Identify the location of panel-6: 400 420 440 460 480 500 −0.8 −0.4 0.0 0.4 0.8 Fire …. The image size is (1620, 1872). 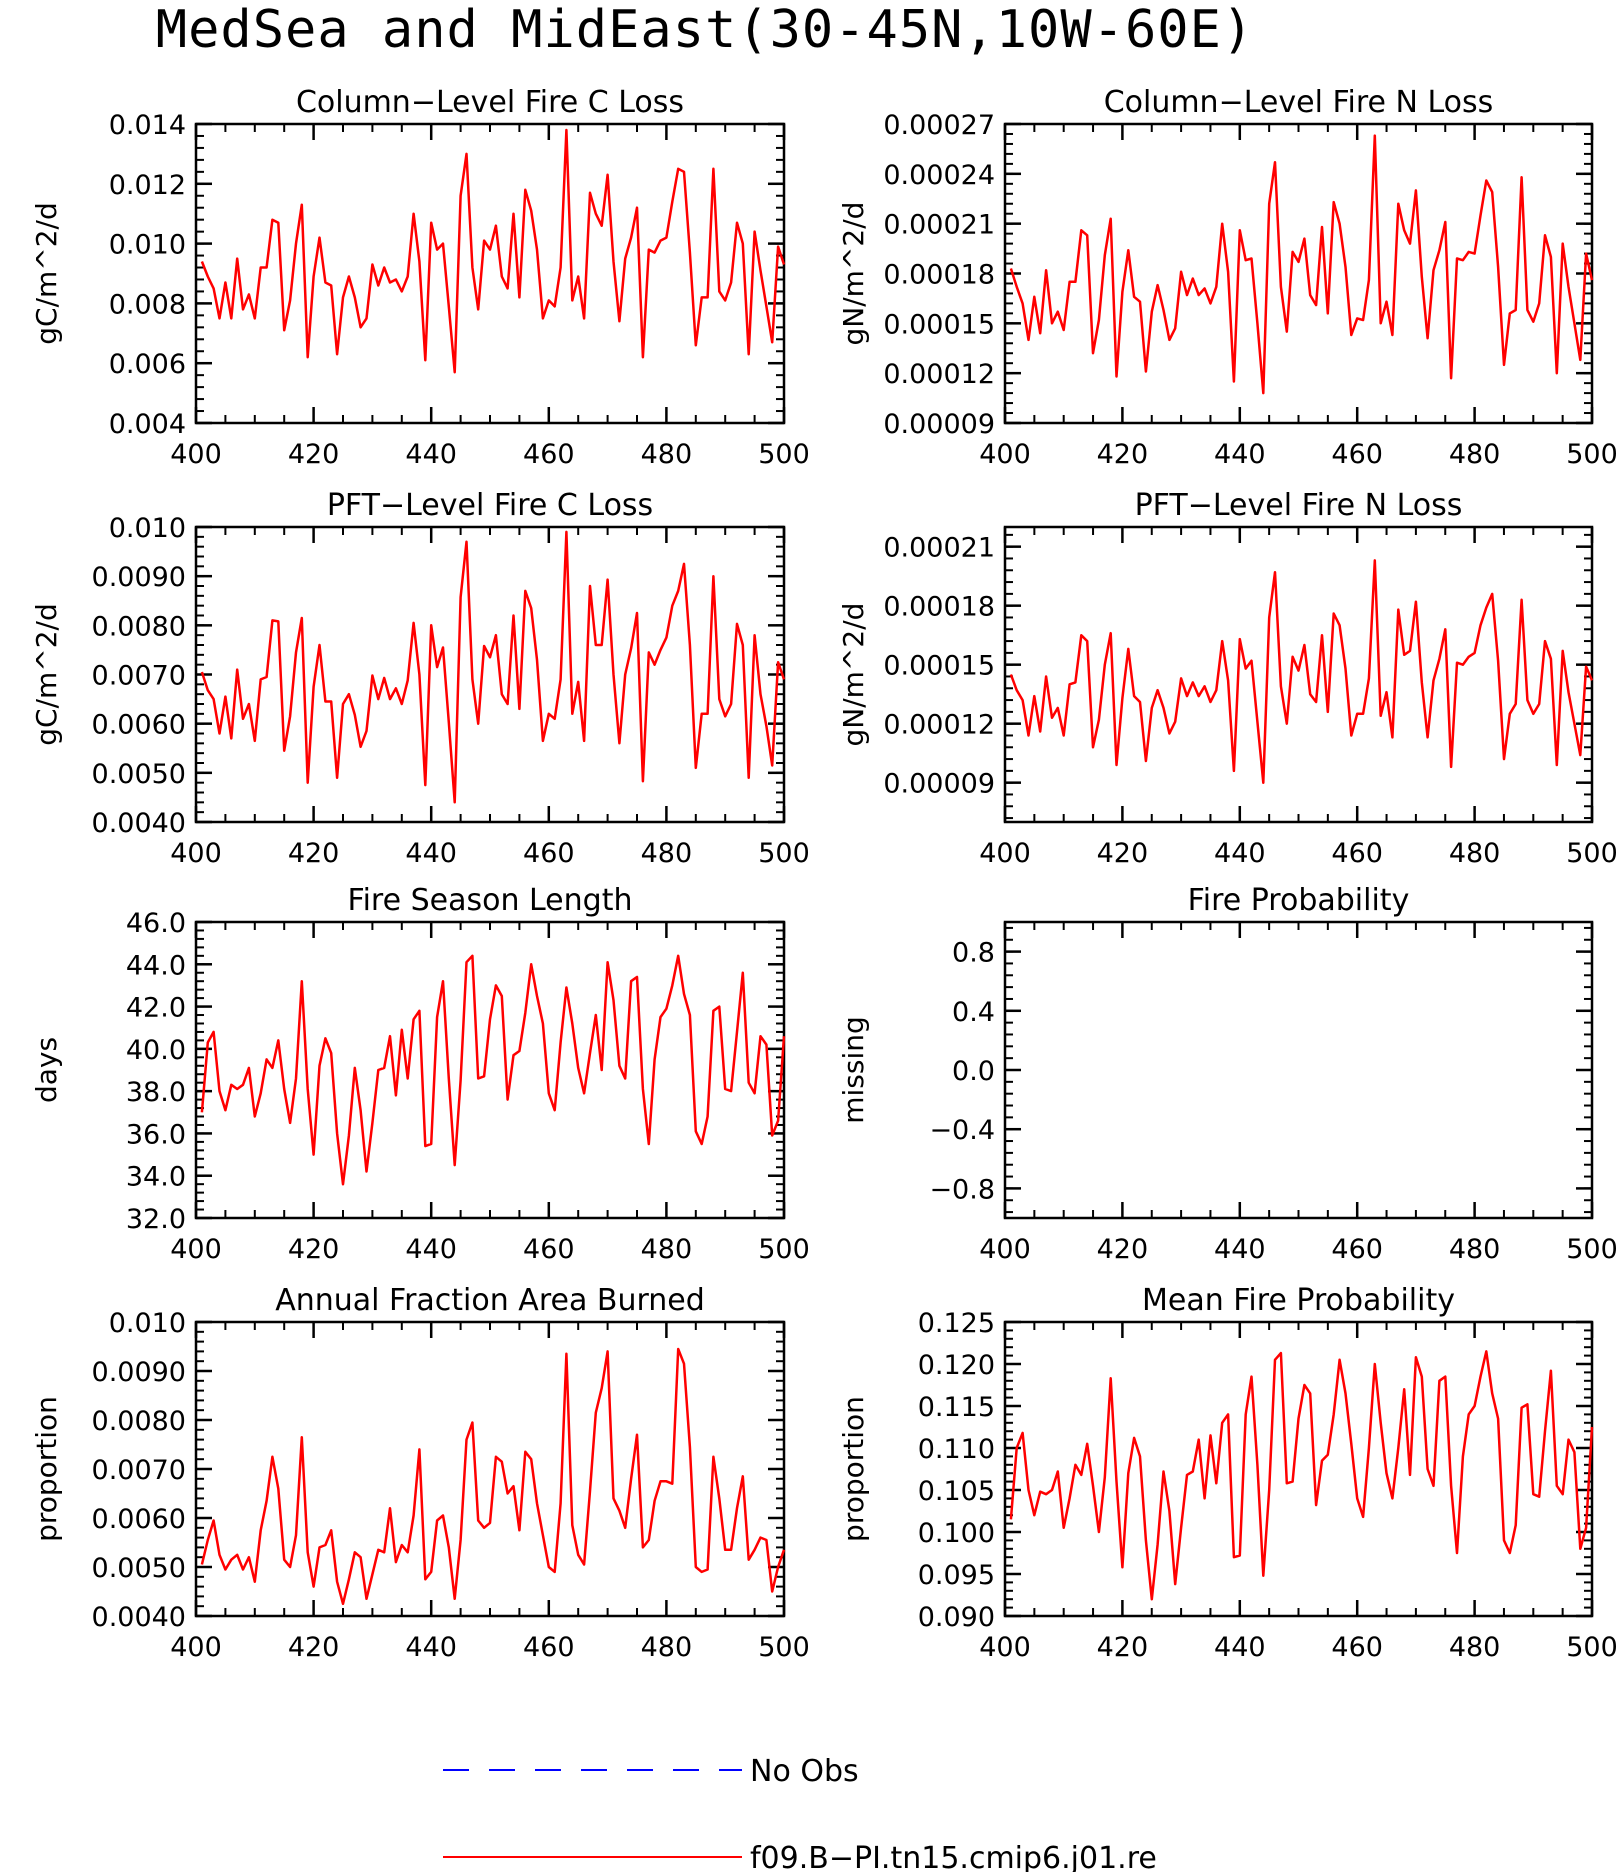
(1227, 1074).